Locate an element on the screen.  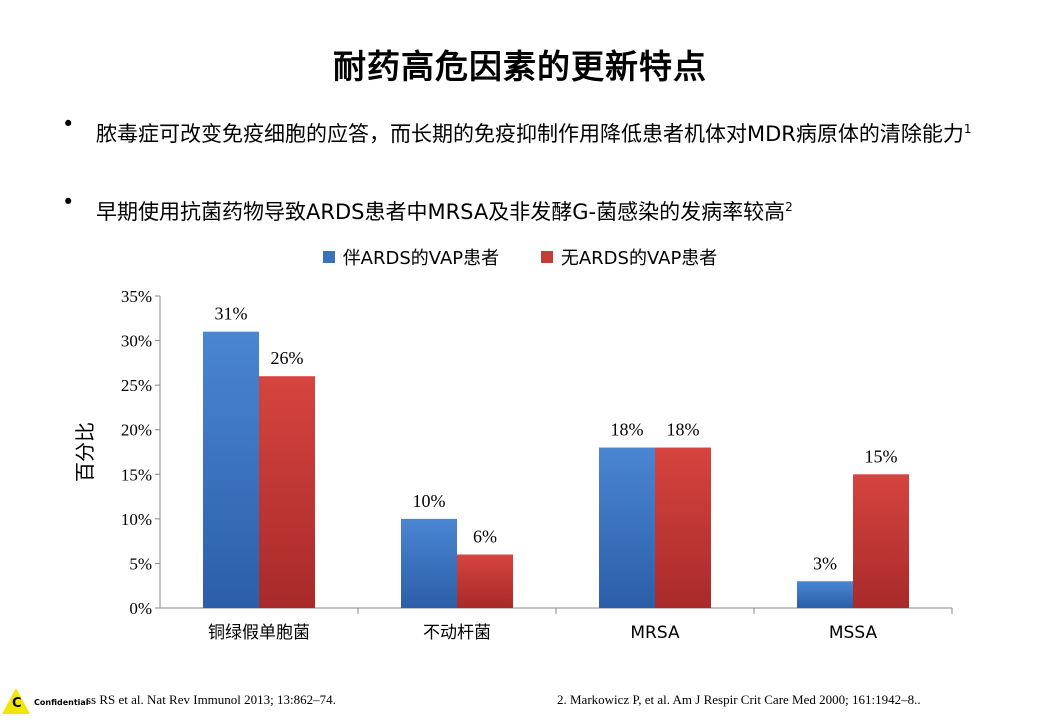
legend-label-series-2: 无ARDS的VAP患者 is located at coordinates (639, 258).